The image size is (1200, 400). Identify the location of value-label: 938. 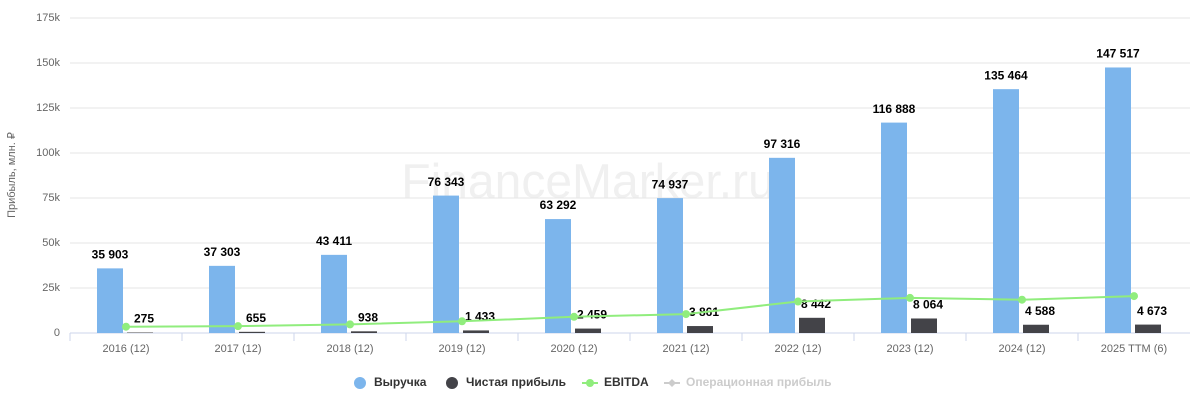
(368, 317).